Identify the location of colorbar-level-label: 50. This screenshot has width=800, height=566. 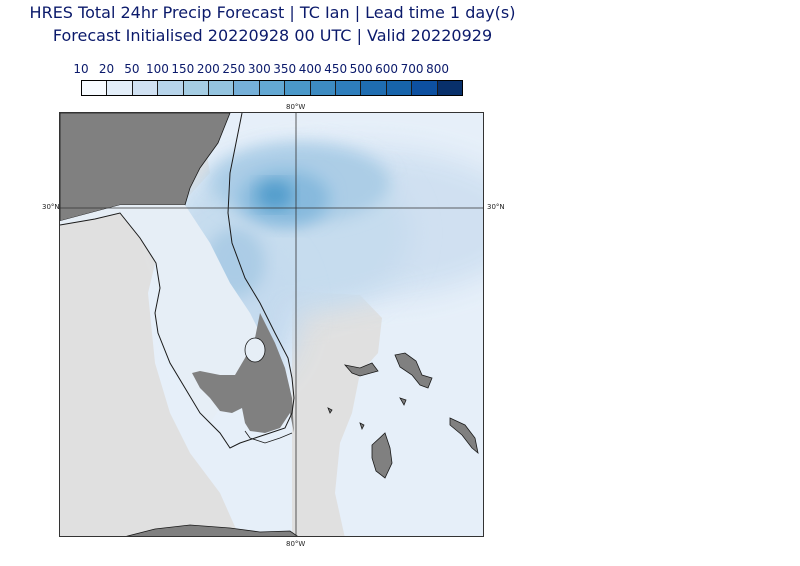
(132, 69).